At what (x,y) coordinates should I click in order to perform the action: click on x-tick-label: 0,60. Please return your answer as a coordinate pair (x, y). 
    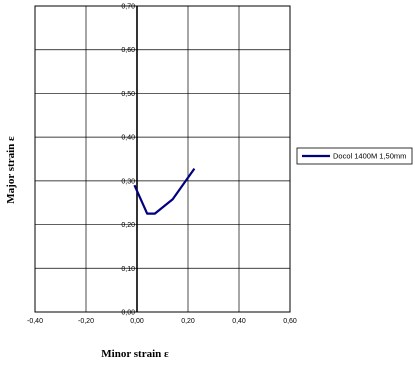
    Looking at the image, I should click on (290, 321).